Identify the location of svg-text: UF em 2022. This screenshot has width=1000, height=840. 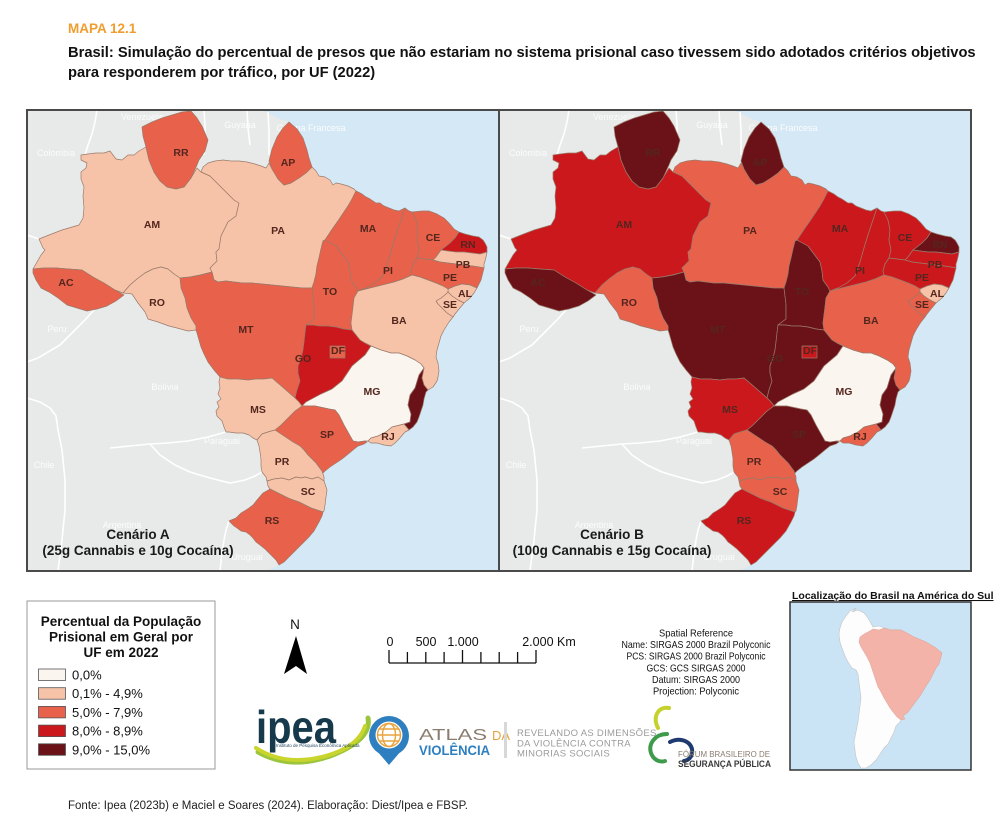
(120, 652).